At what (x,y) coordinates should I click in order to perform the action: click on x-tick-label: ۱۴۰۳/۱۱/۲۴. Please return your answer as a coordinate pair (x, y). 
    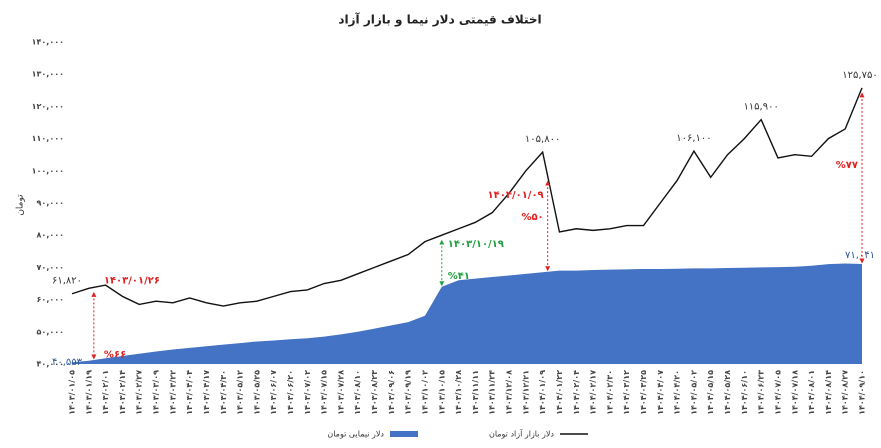
    Looking at the image, I should click on (492, 392).